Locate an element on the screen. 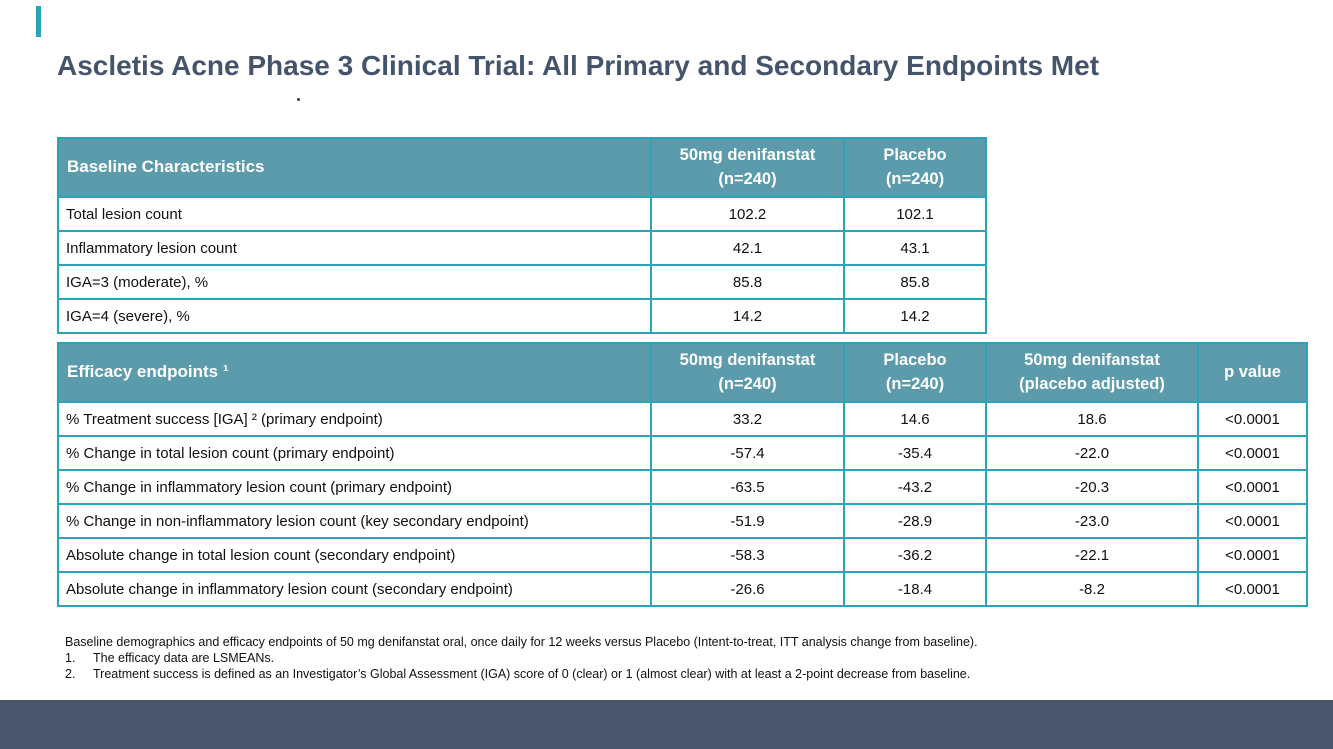 The image size is (1333, 749). row-value: -20.3 is located at coordinates (1092, 487).